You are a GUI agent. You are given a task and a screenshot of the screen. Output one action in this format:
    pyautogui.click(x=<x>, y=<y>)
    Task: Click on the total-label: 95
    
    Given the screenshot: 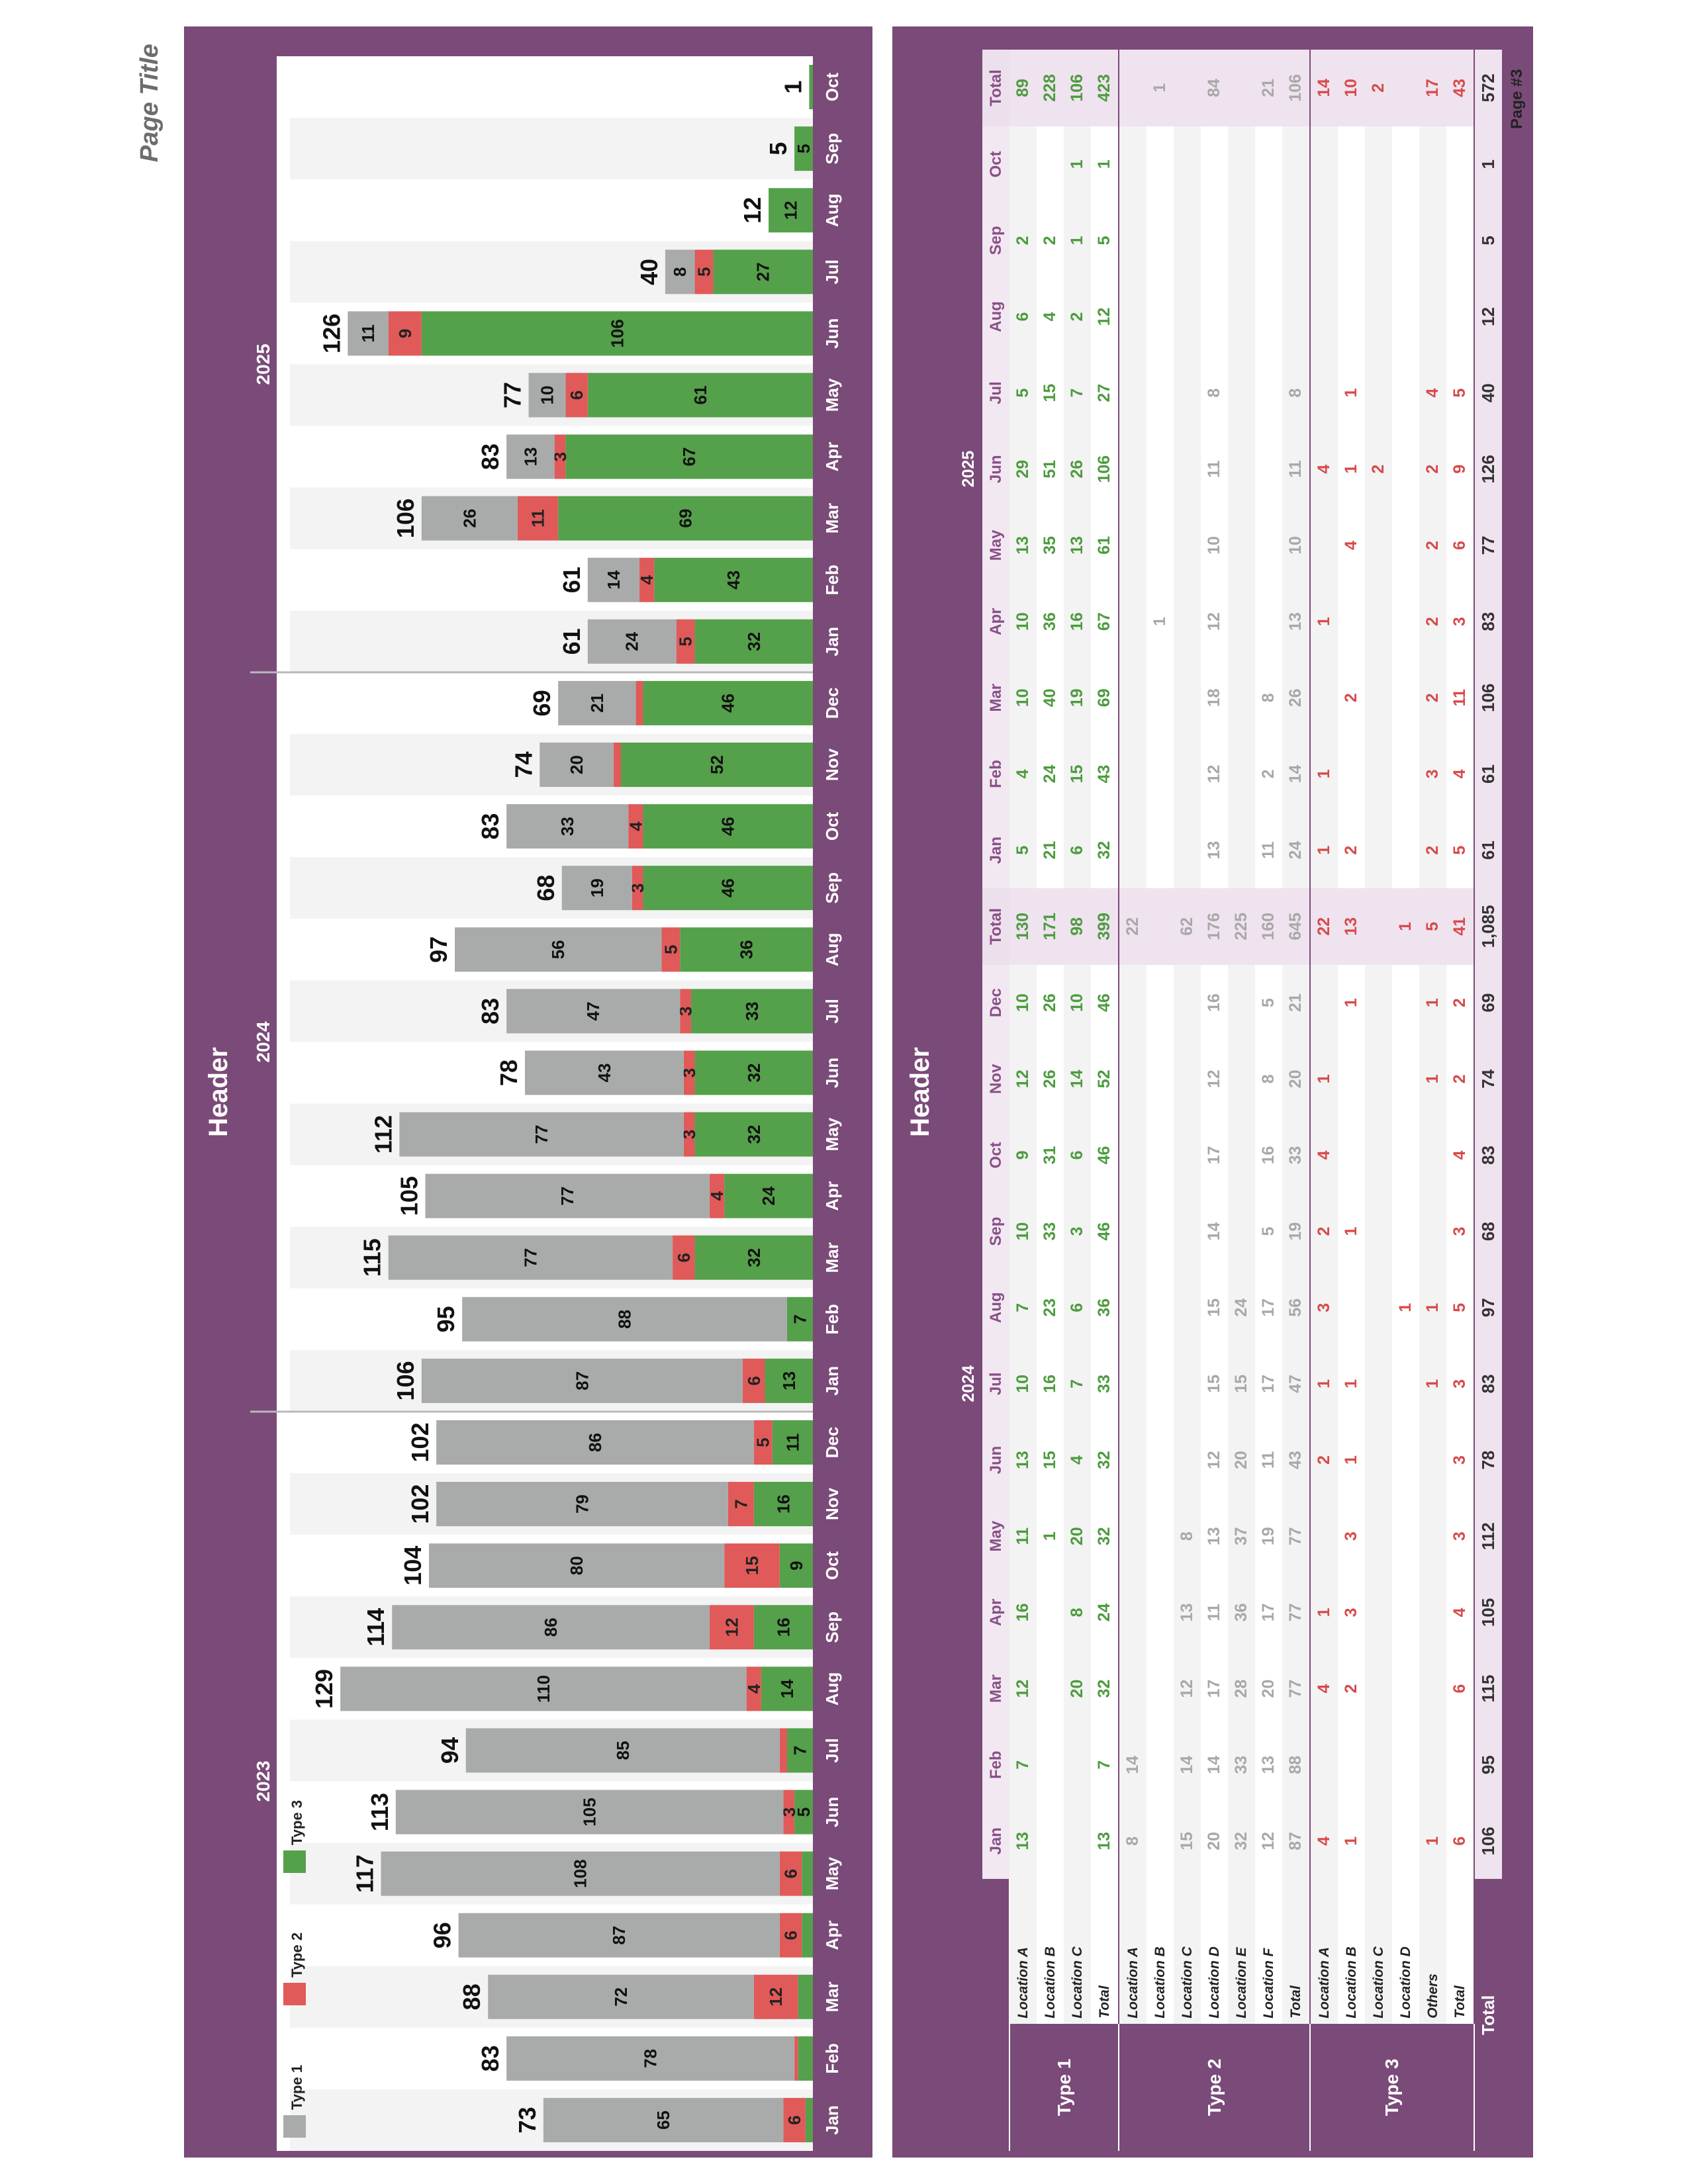 What is the action you would take?
    pyautogui.click(x=445, y=1319)
    